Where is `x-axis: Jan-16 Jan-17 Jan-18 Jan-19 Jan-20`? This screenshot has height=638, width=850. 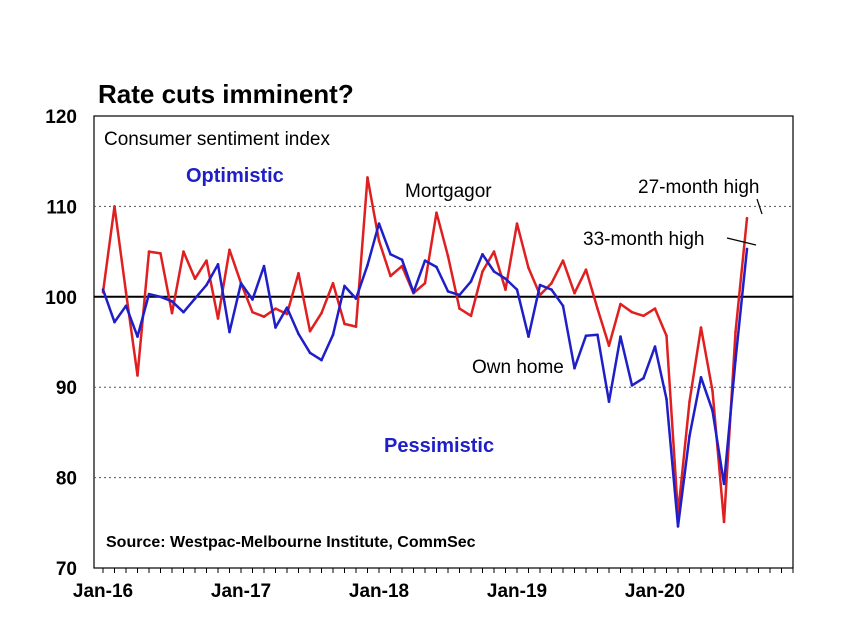
x-axis: Jan-16 Jan-17 Jan-18 Jan-19 Jan-20 is located at coordinates (433, 585).